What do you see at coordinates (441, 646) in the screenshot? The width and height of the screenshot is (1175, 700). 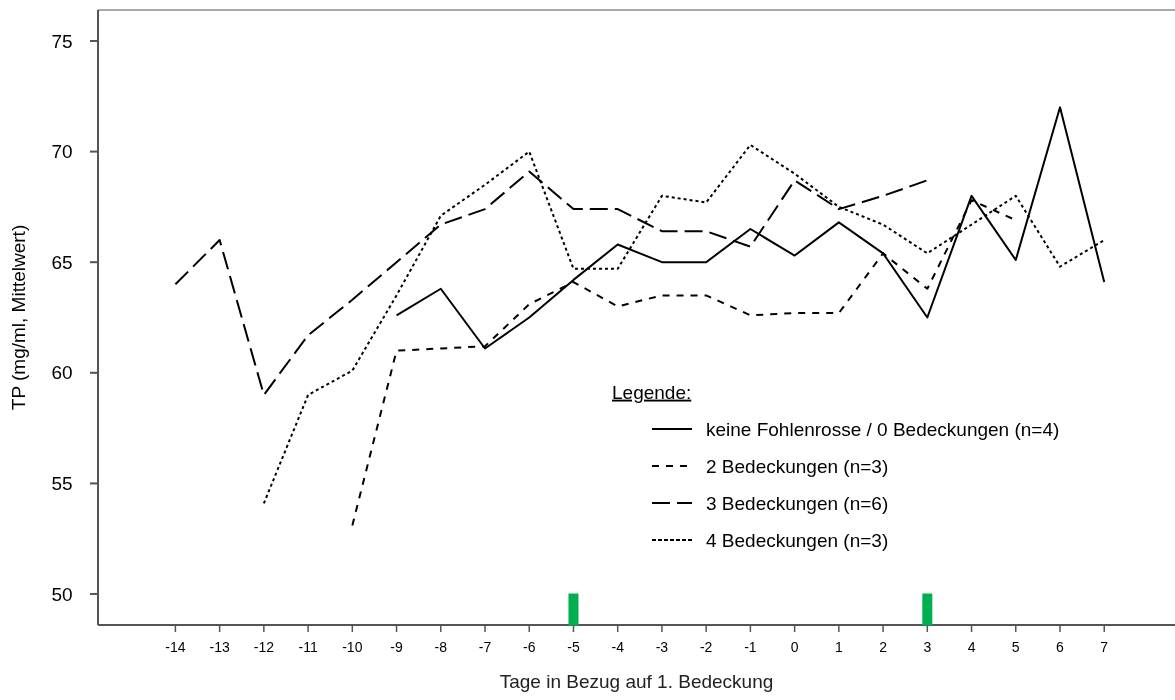 I see `x-tick-label: -8` at bounding box center [441, 646].